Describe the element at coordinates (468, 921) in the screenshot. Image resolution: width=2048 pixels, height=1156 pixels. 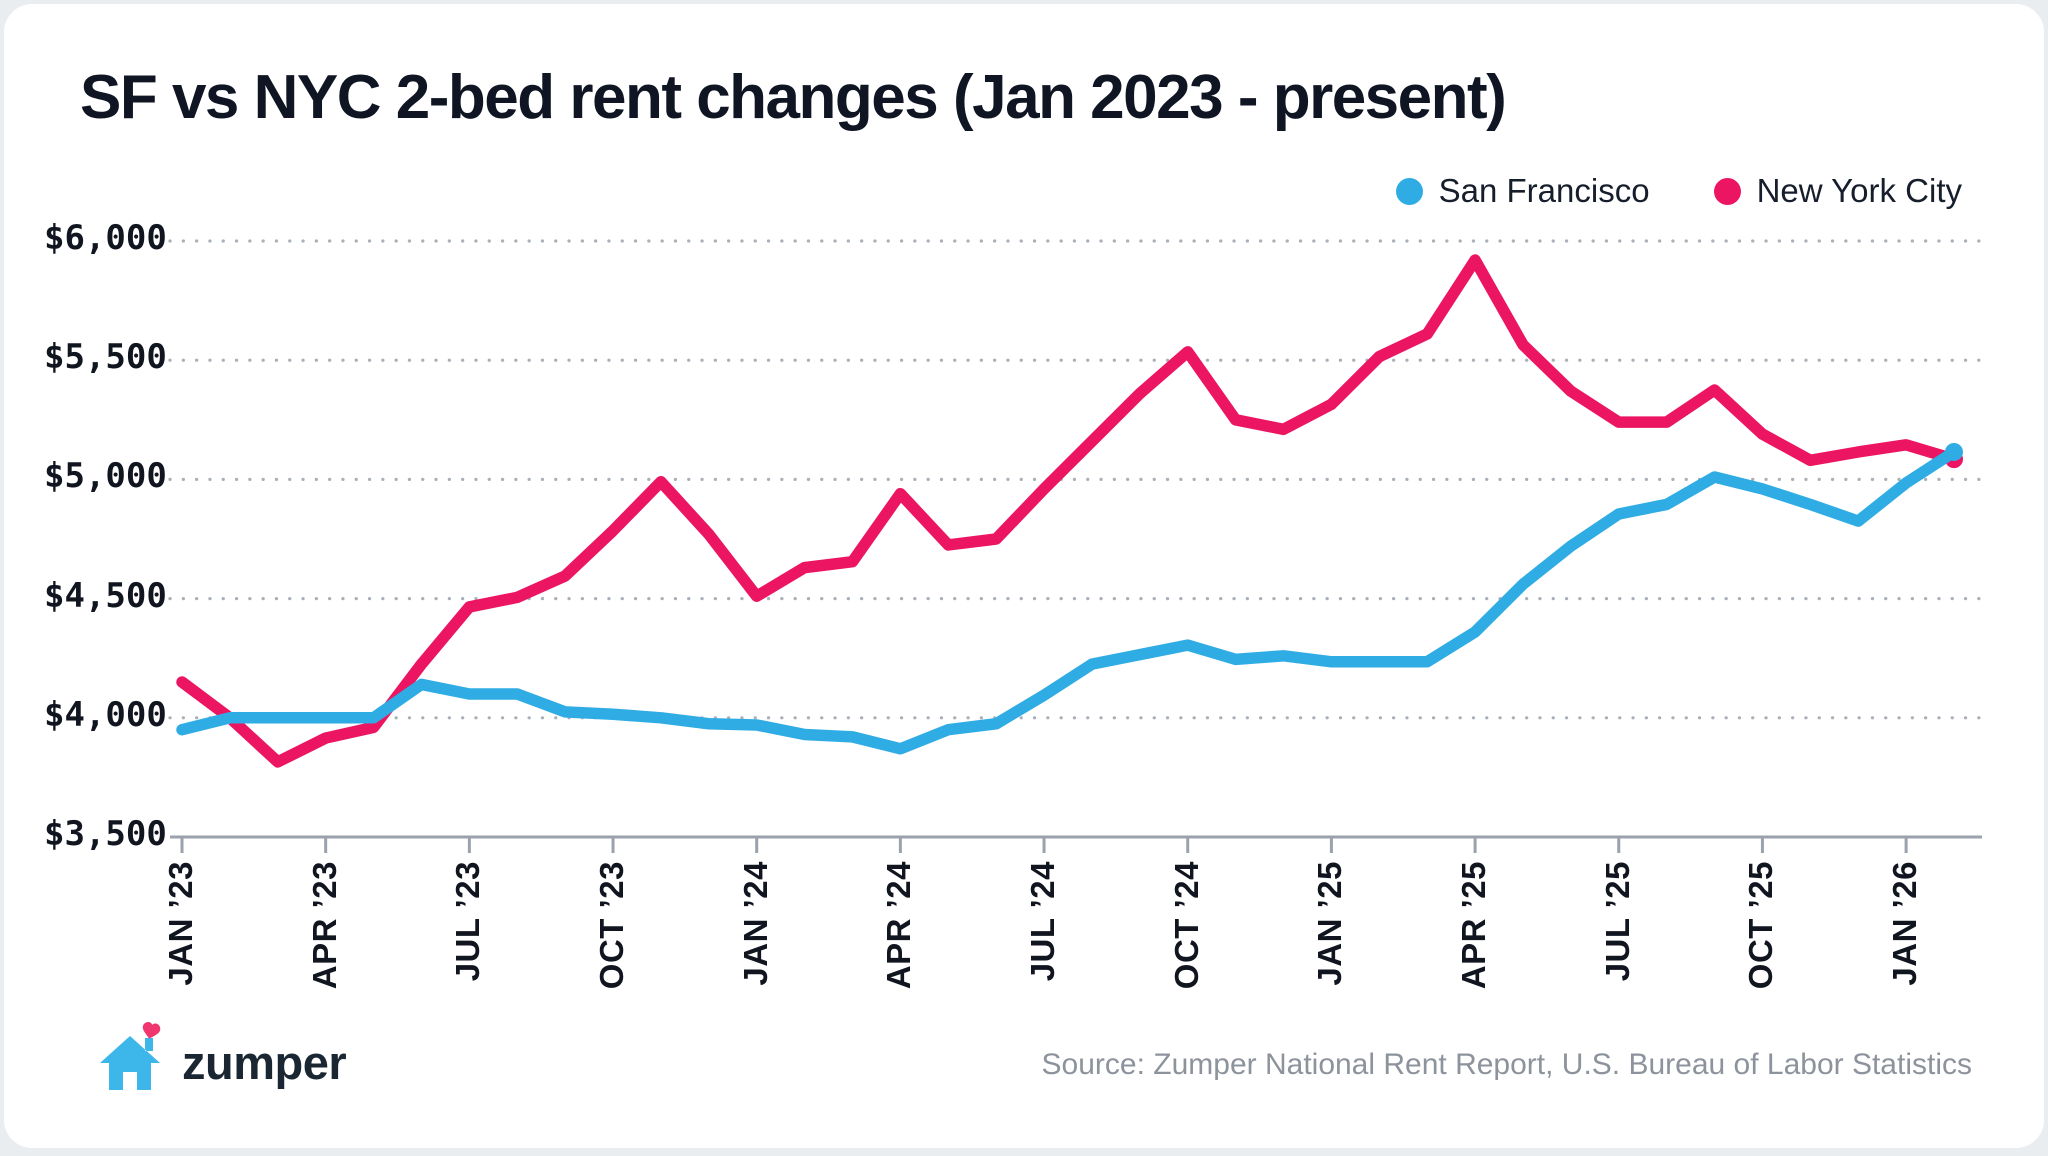
I see `x-tick-label: JUL ’23` at that location.